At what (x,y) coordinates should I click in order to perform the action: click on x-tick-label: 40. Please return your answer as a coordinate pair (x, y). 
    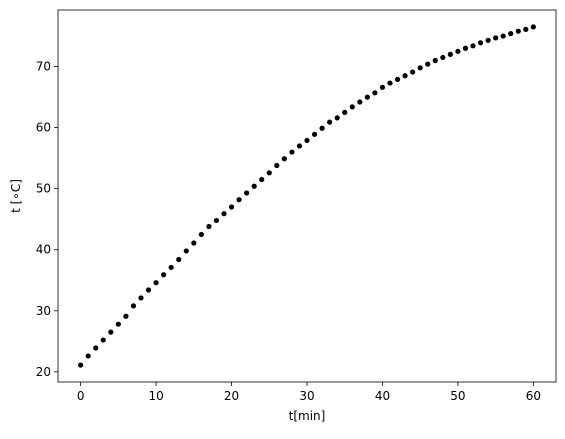
    Looking at the image, I should click on (382, 396).